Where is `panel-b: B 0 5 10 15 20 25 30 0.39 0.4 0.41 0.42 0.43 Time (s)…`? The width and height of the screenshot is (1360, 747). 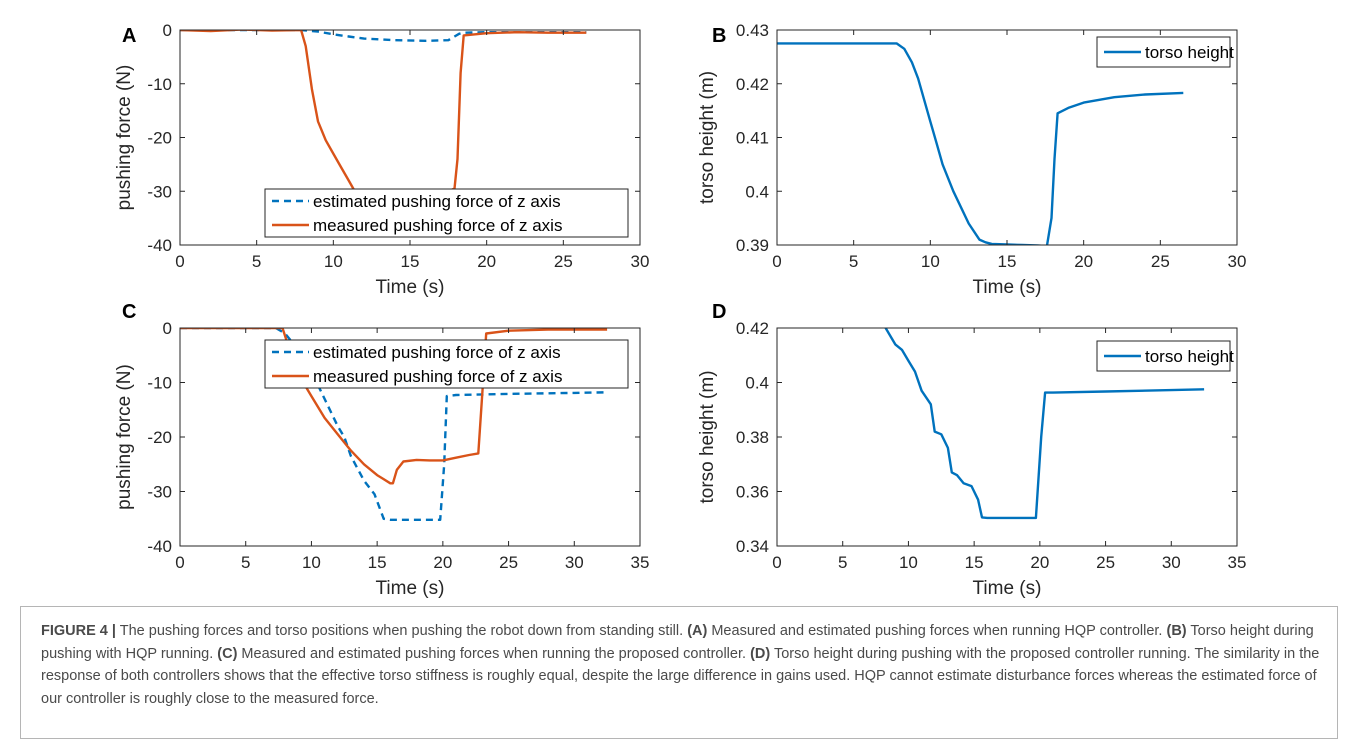
panel-b: B 0 5 10 15 20 25 30 0.39 0.4 0.41 0.42 0.43 Time (s)… is located at coordinates (971, 159).